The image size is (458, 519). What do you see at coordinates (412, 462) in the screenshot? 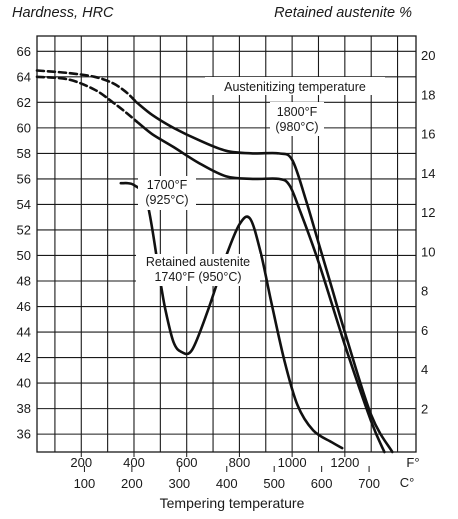
I see `x-units-f: F°` at bounding box center [412, 462].